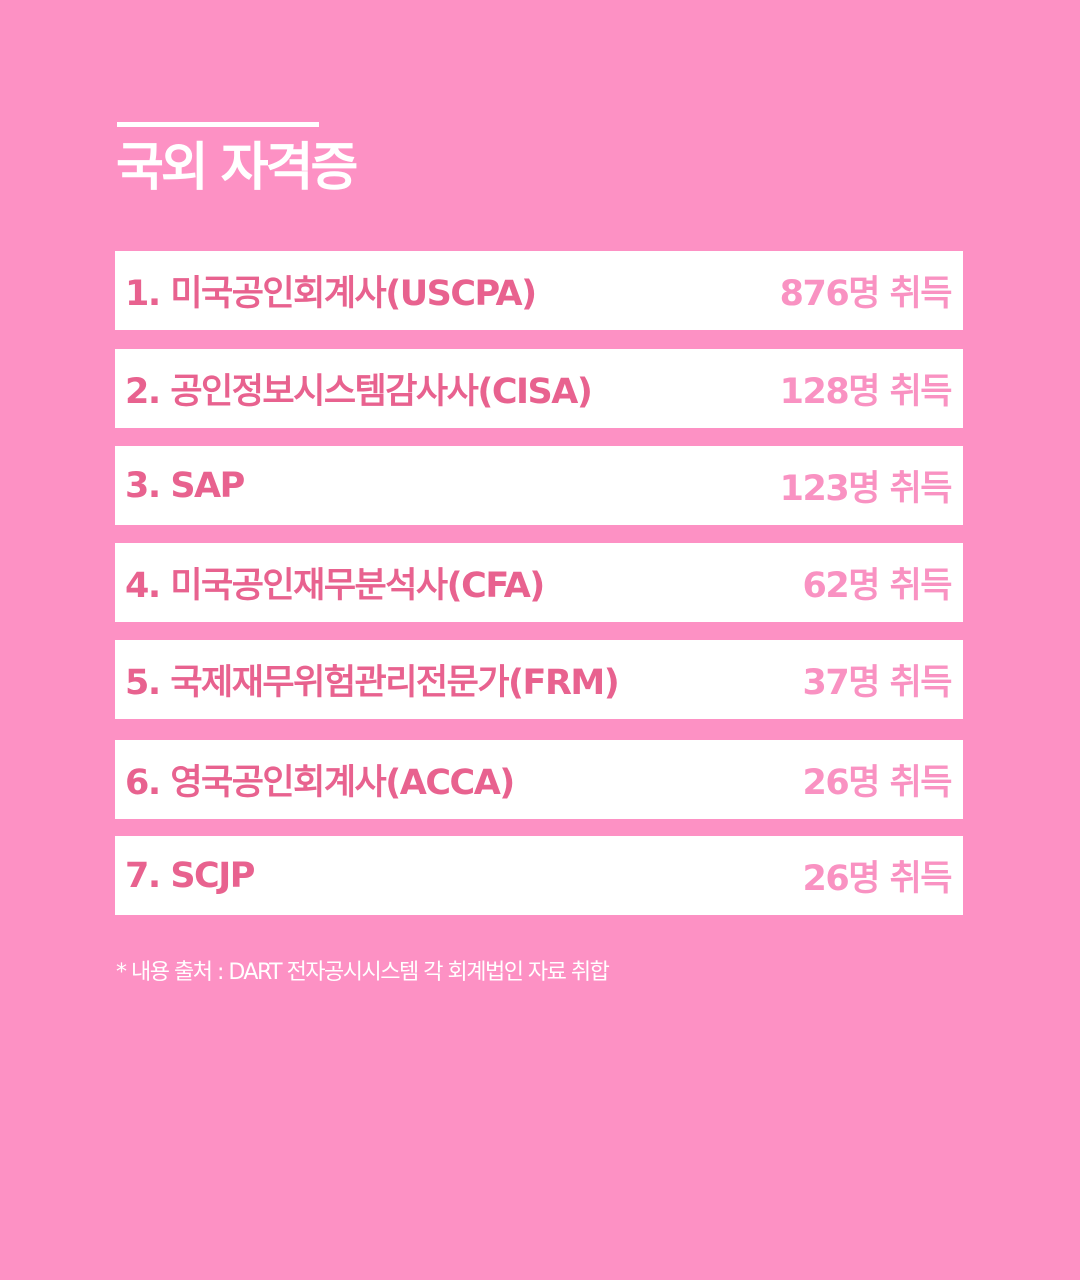 The image size is (1080, 1280). Describe the element at coordinates (539, 290) in the screenshot. I see `list-item: 1. 미국공인회계사(USCPA) 876명 취득` at that location.